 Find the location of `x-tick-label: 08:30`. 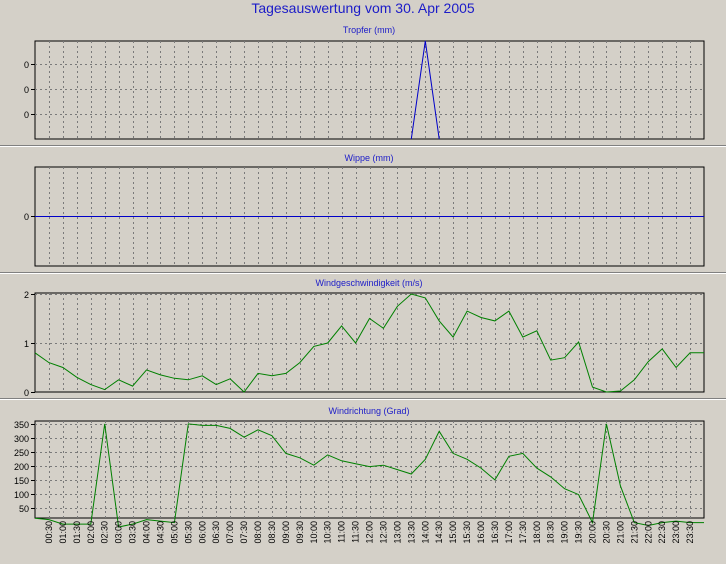

x-tick-label: 08:30 is located at coordinates (272, 532).